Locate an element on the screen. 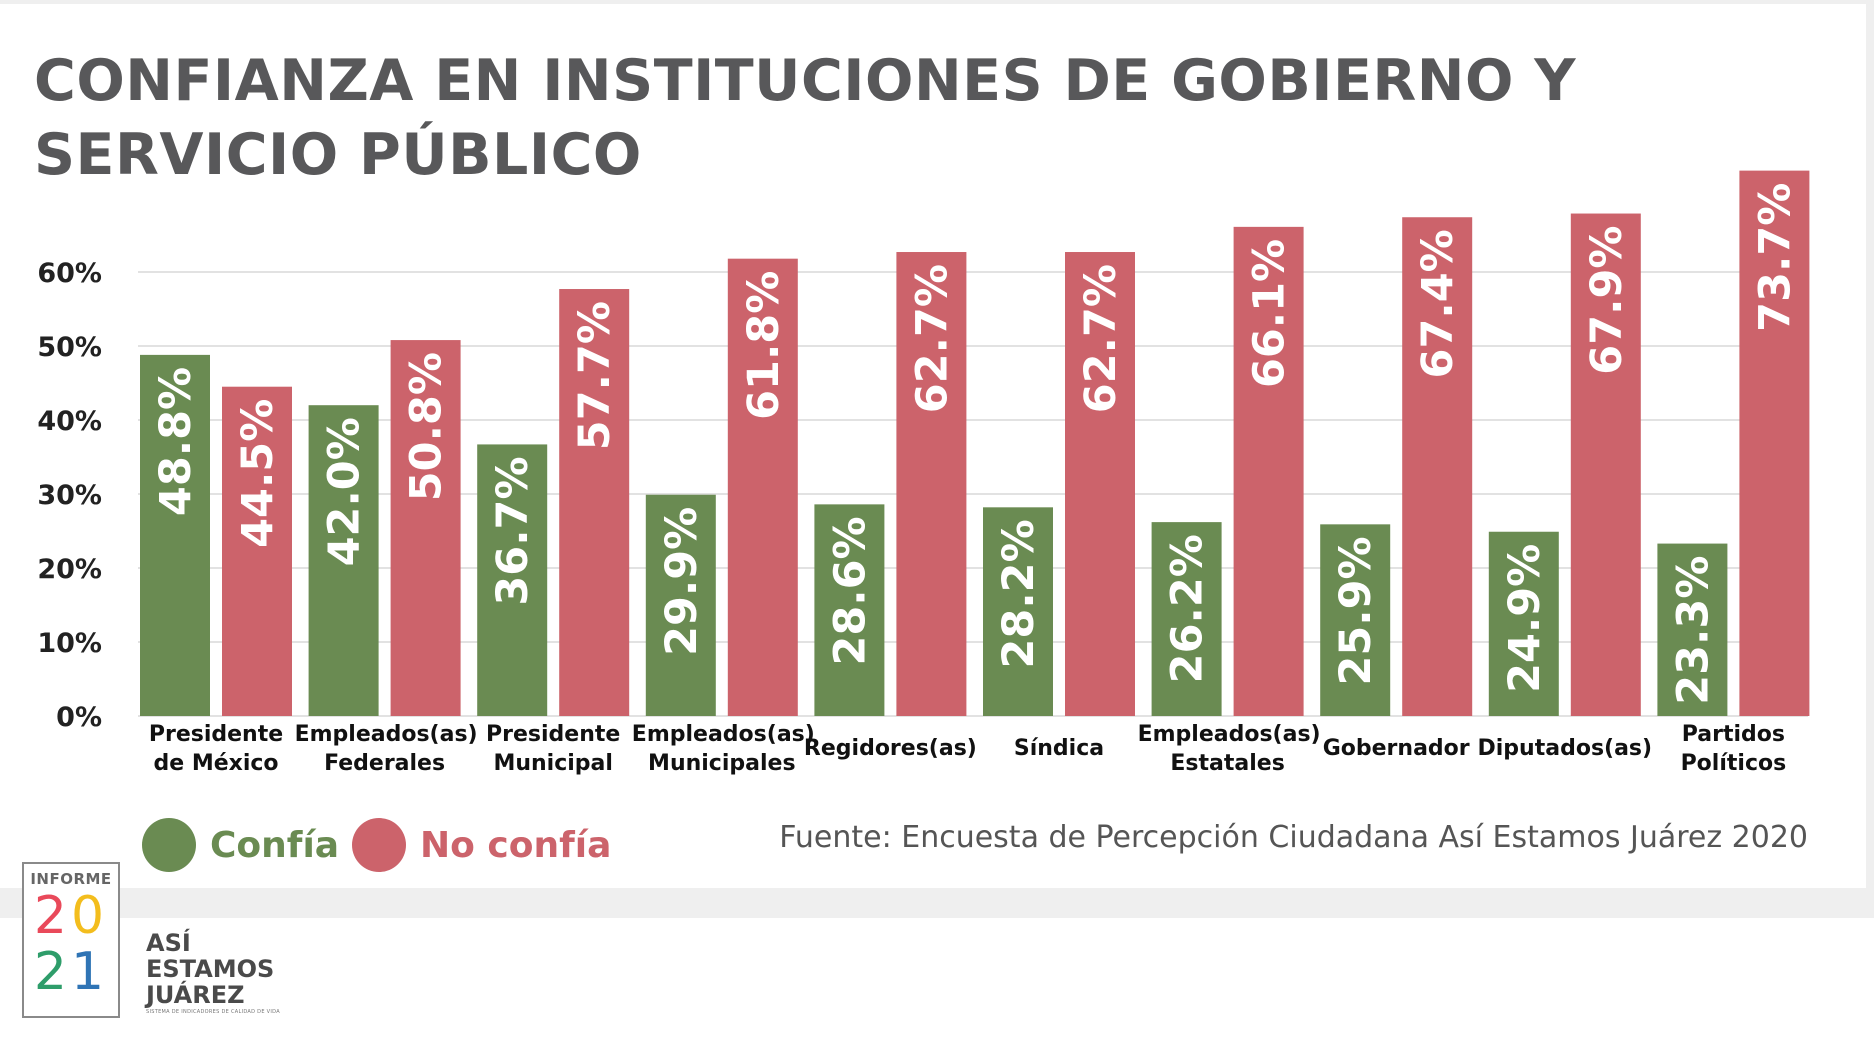 Image resolution: width=1874 pixels, height=1038 pixels. y-tick-label: 60% is located at coordinates (69, 273).